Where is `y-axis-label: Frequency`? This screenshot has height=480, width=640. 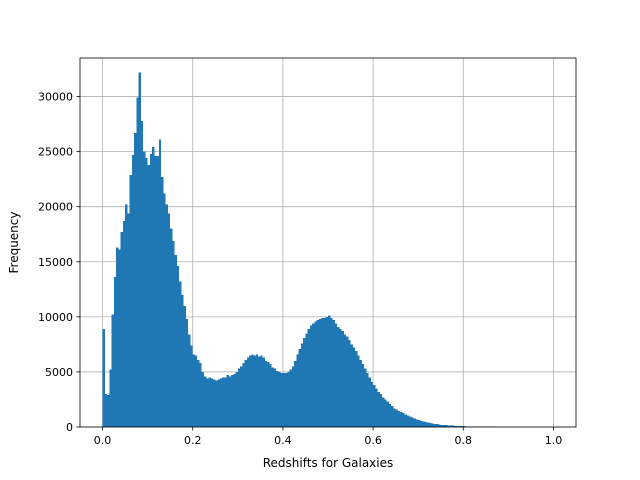 y-axis-label: Frequency is located at coordinates (14, 243).